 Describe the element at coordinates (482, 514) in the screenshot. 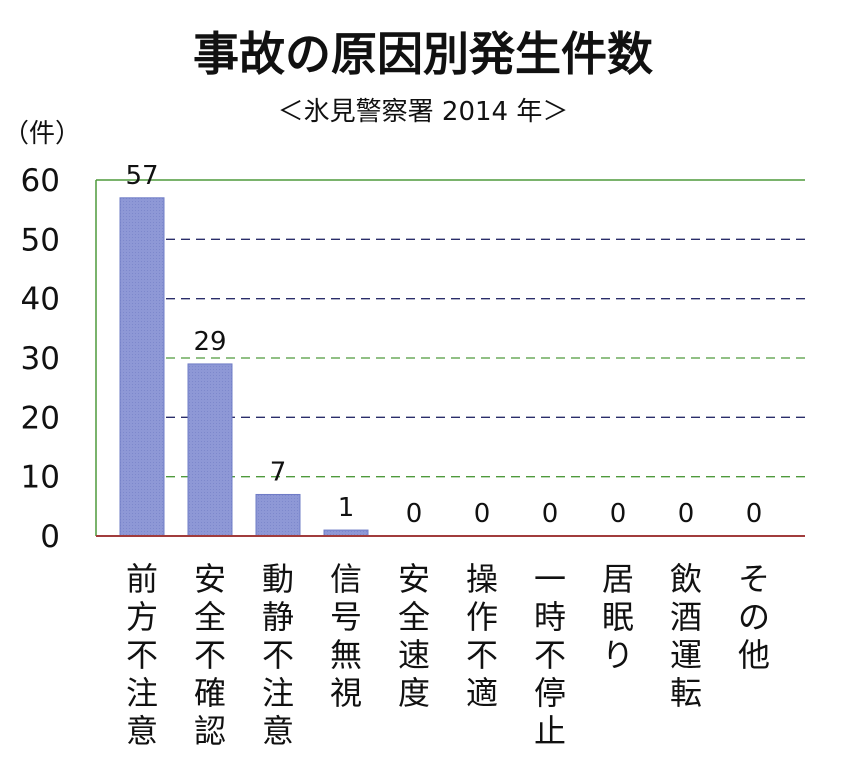

I see `data-label-6: 0` at that location.